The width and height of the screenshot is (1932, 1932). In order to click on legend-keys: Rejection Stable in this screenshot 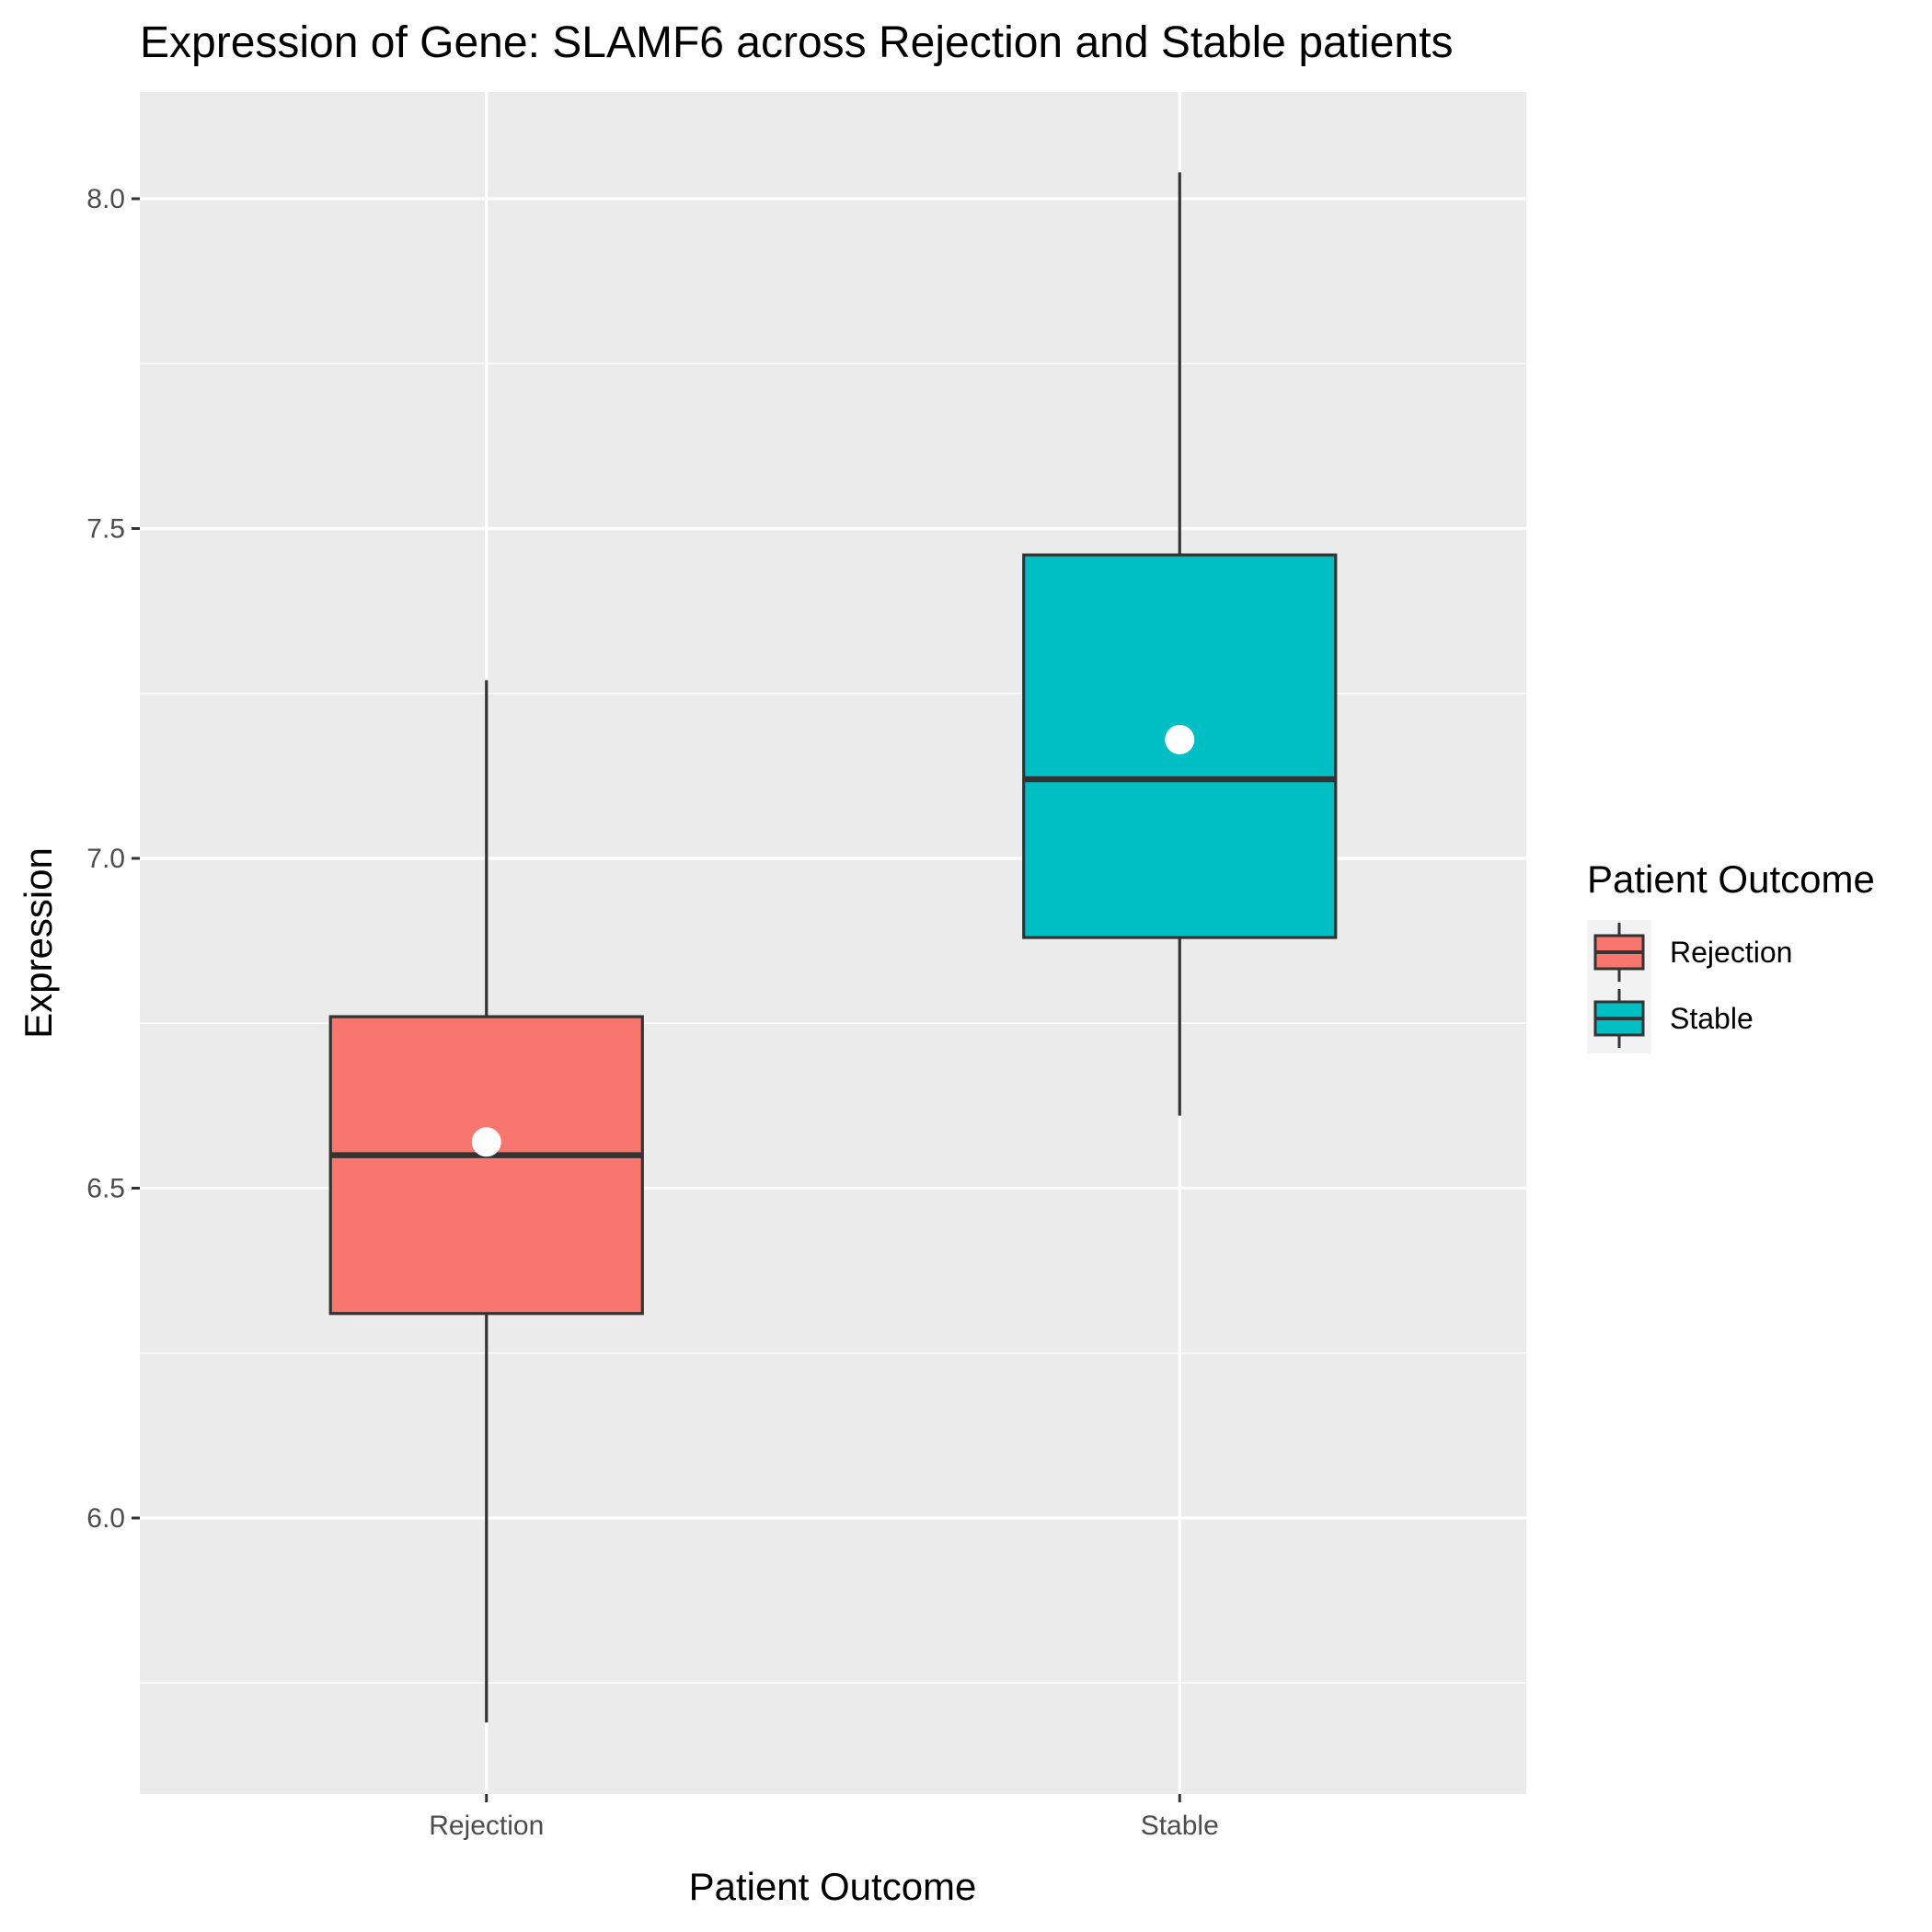, I will do `click(1692, 985)`.